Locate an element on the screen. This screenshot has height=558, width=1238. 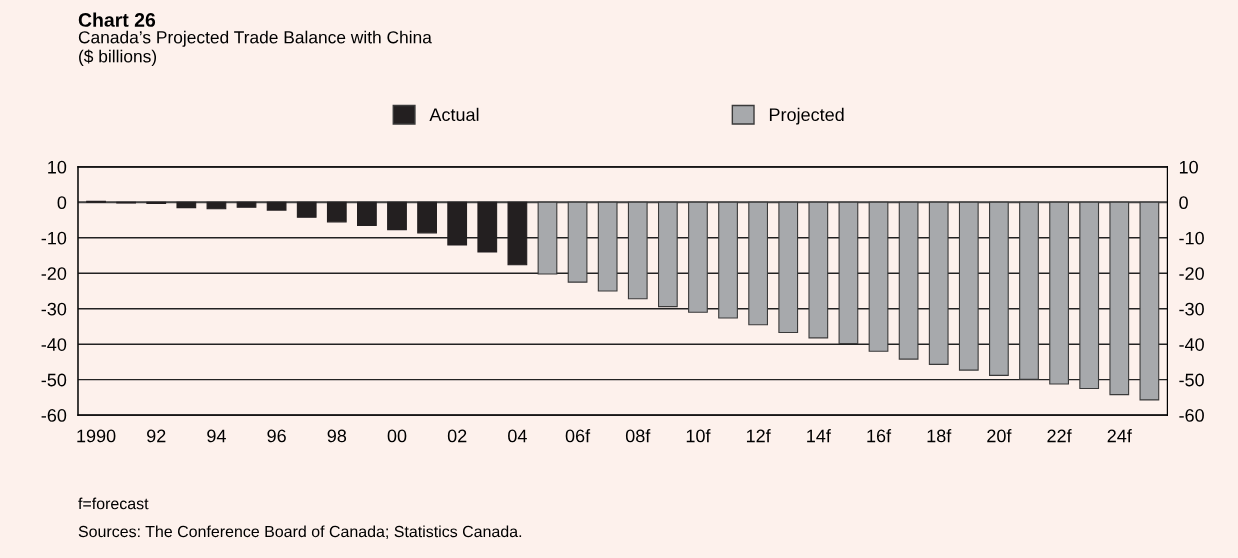
x-tick-label: 10f is located at coordinates (698, 436).